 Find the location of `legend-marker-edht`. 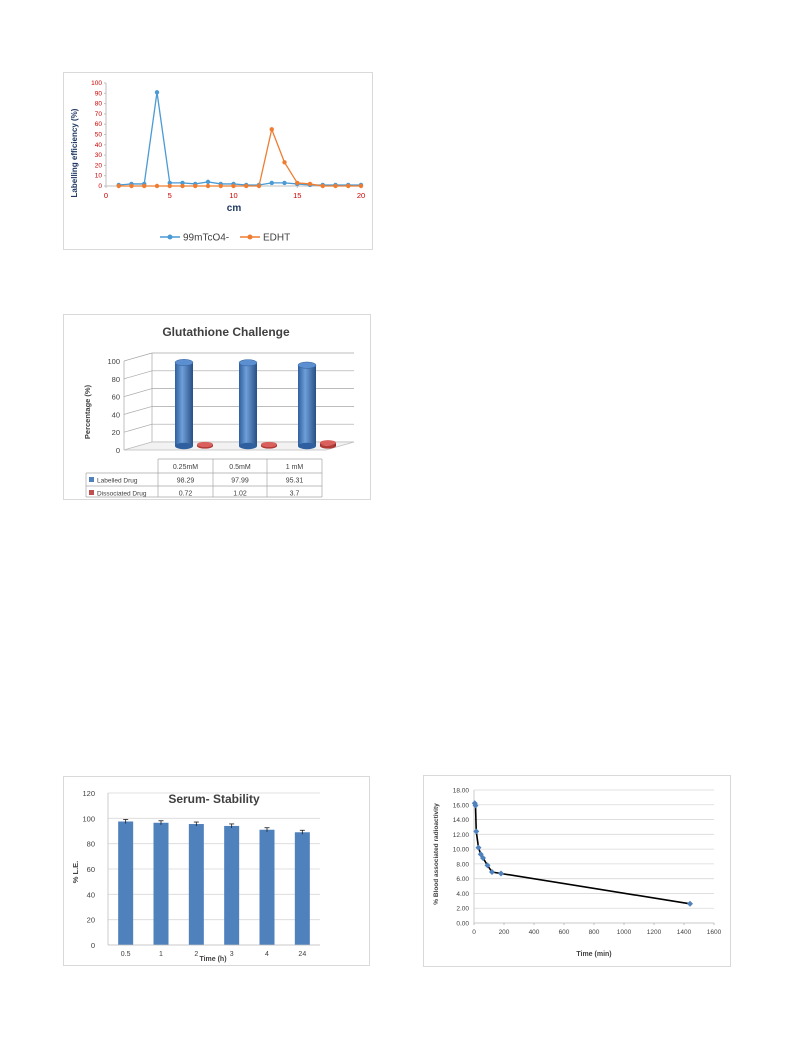

legend-marker-edht is located at coordinates (250, 237).